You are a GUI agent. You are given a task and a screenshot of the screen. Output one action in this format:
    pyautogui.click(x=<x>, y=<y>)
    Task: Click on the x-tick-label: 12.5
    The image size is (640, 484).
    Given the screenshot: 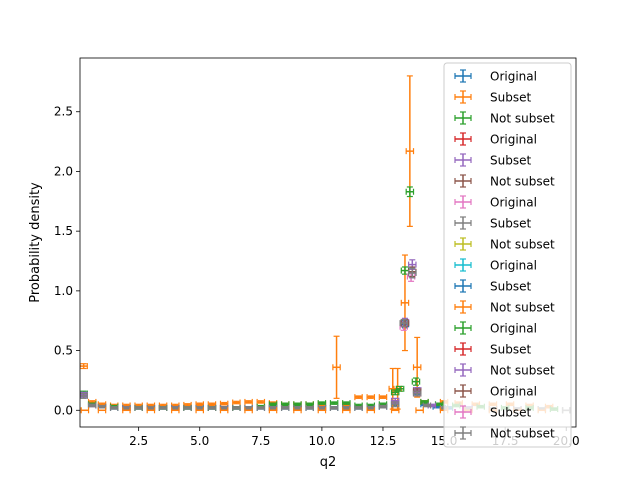 What is the action you would take?
    pyautogui.click(x=383, y=441)
    